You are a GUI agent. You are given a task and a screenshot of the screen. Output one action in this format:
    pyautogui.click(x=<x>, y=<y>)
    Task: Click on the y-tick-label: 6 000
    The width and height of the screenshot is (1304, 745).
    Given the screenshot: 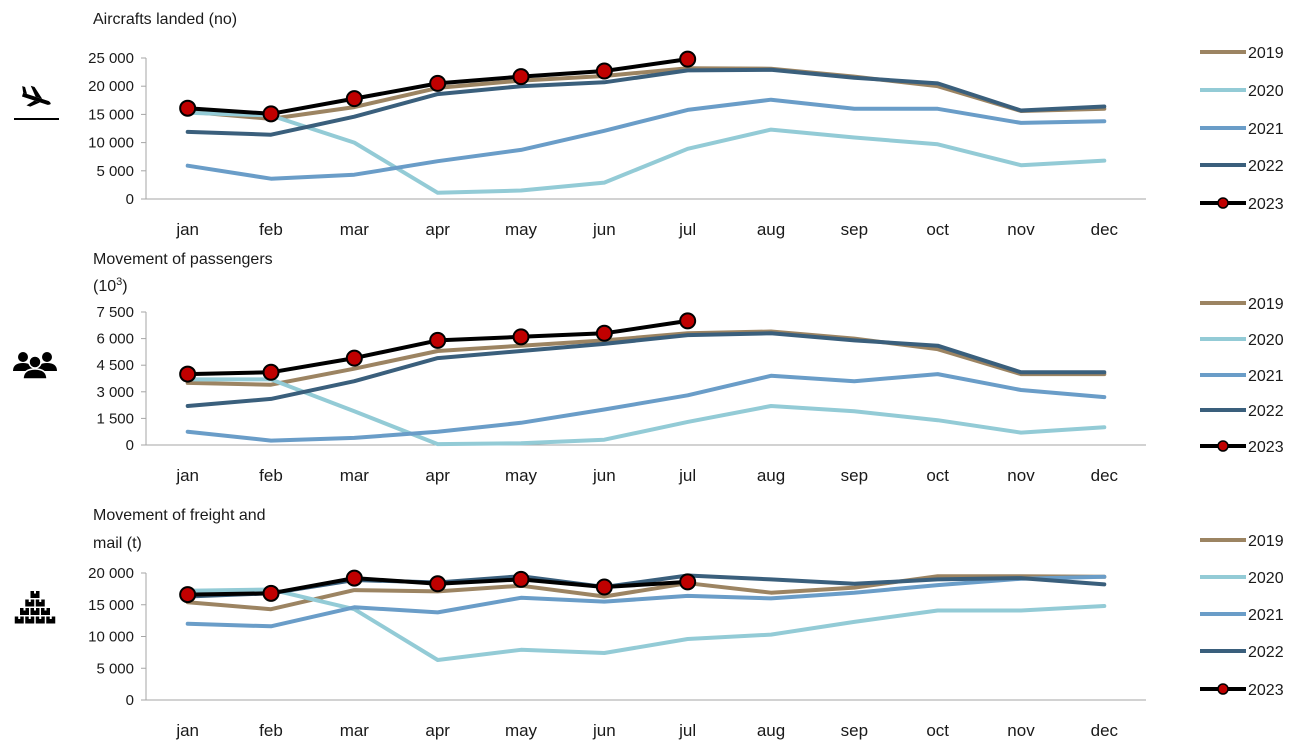 What is the action you would take?
    pyautogui.click(x=115, y=339)
    